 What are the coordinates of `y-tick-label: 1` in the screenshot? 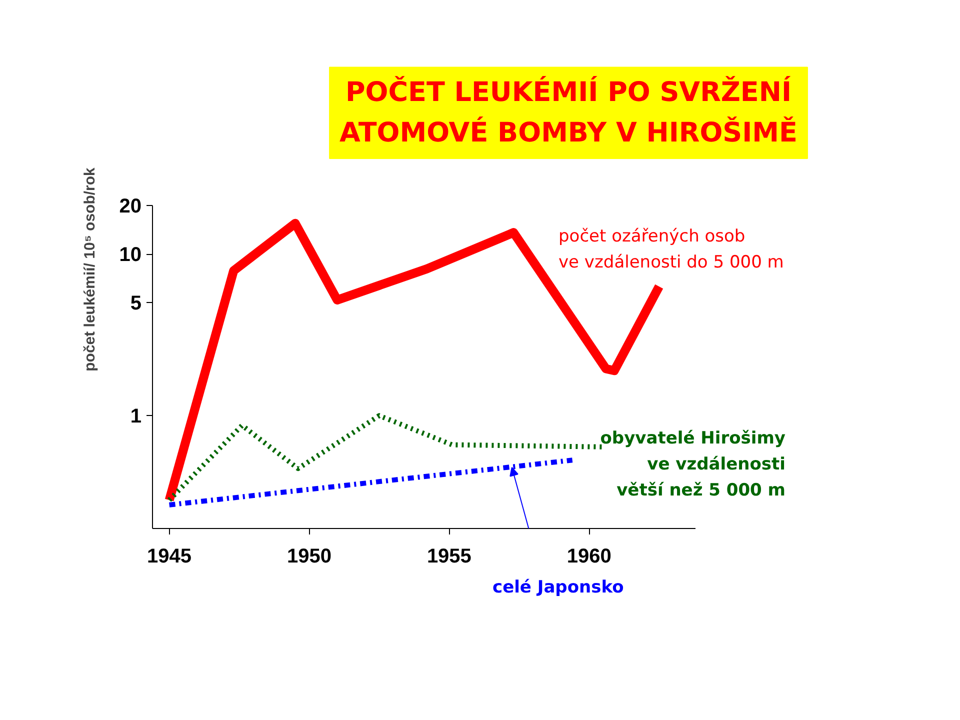 It's located at (136, 417).